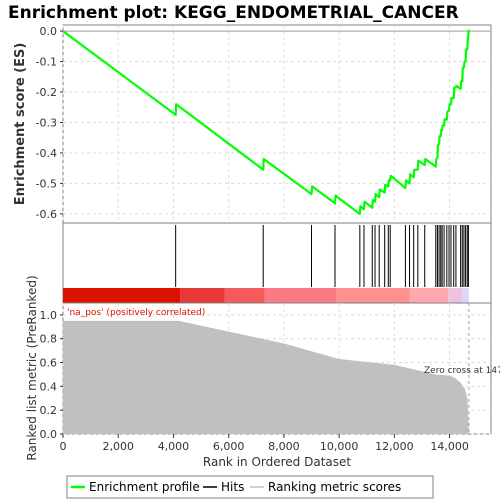  Describe the element at coordinates (20, 124) in the screenshot. I see `es-y-axis-label: Enrichment score (ES)` at that location.